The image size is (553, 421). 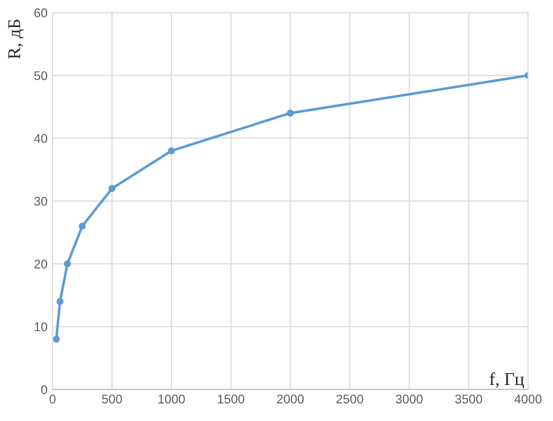 I want to click on y-axis-title: R, дБ, so click(x=16, y=39).